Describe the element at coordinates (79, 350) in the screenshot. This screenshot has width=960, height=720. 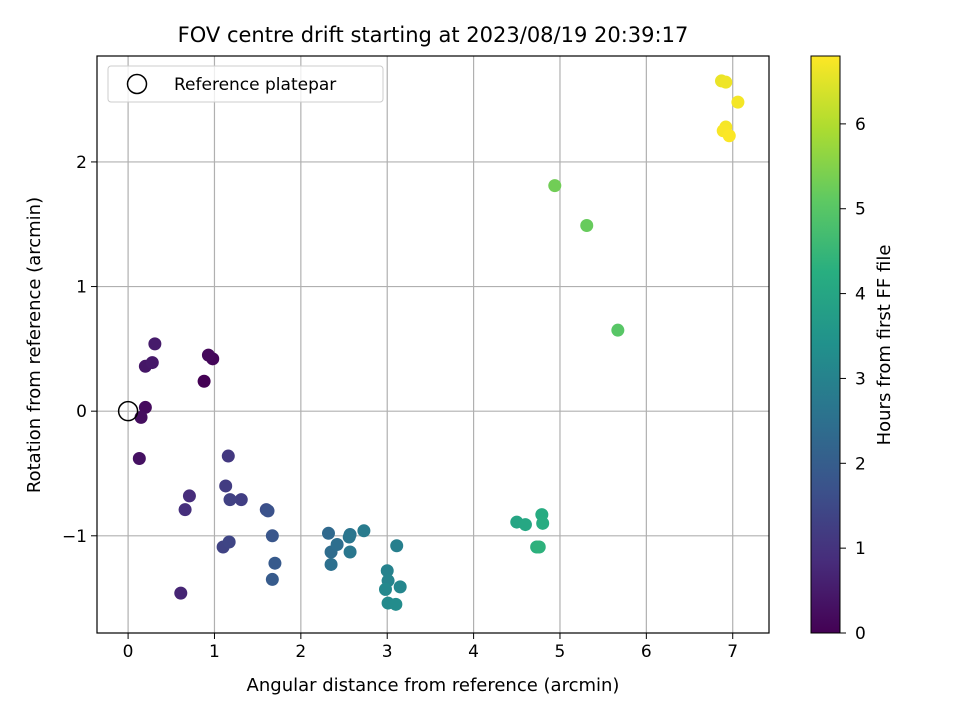
I see `y-axis-ticks: −1 0 1 2` at that location.